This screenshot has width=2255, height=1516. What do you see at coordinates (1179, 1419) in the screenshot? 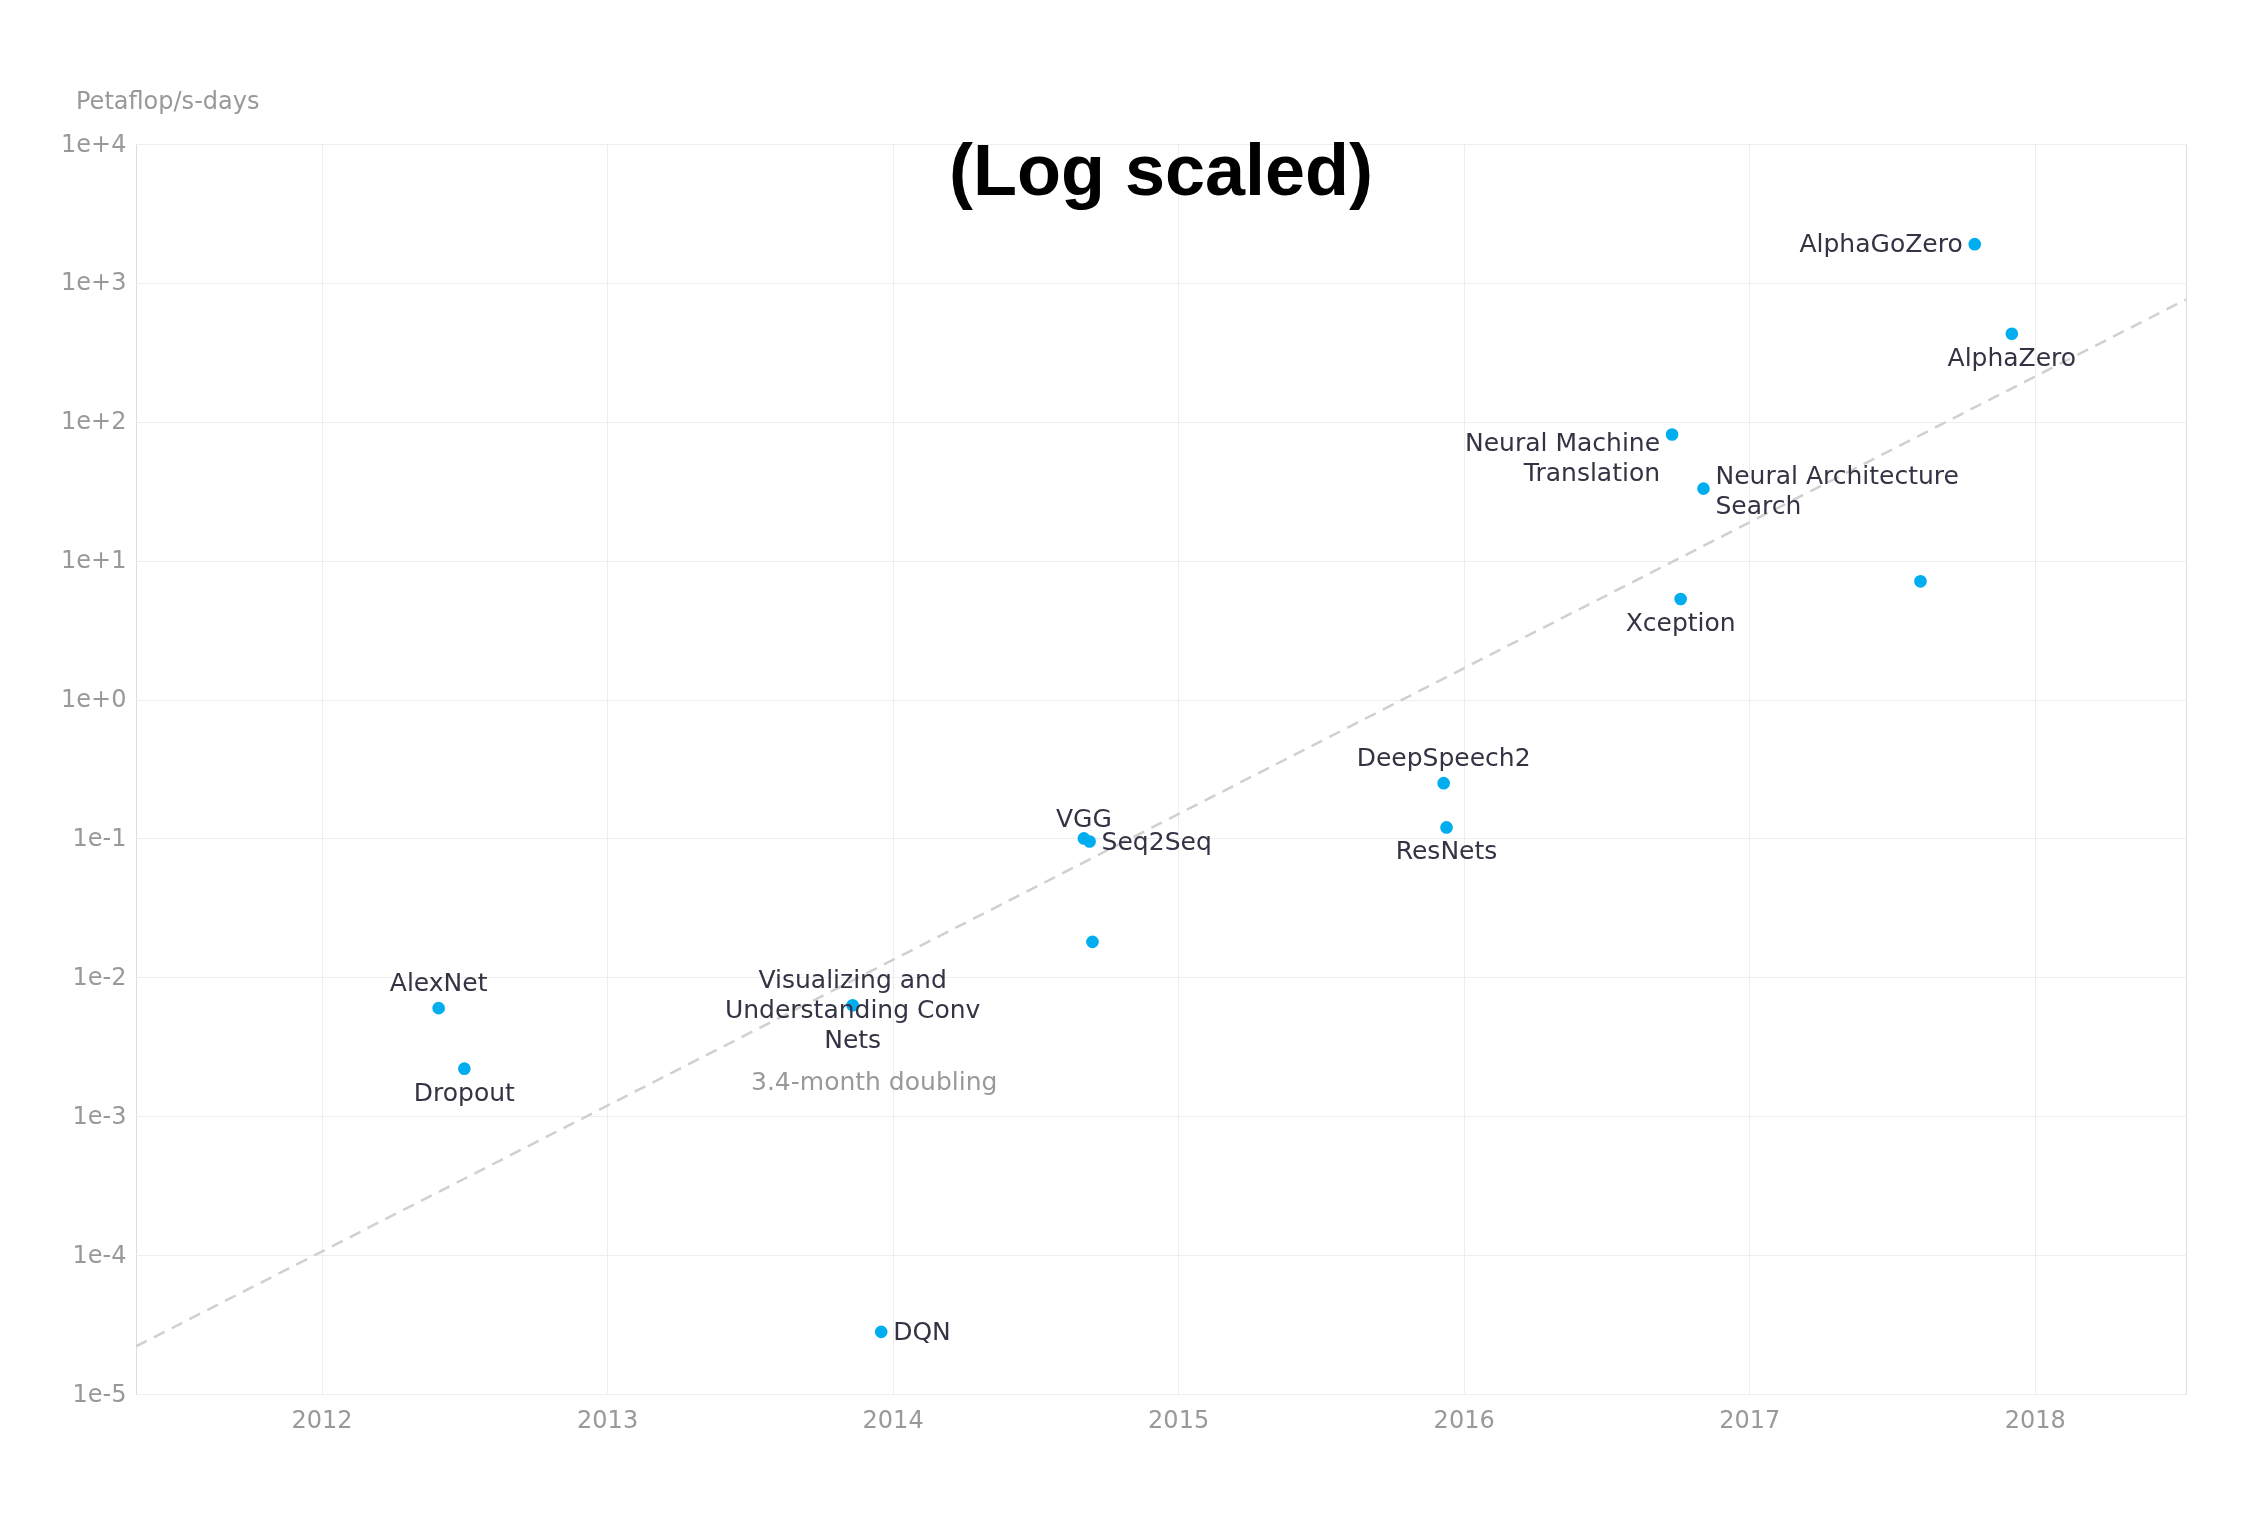
I see `x-tick-label: 2015` at bounding box center [1179, 1419].